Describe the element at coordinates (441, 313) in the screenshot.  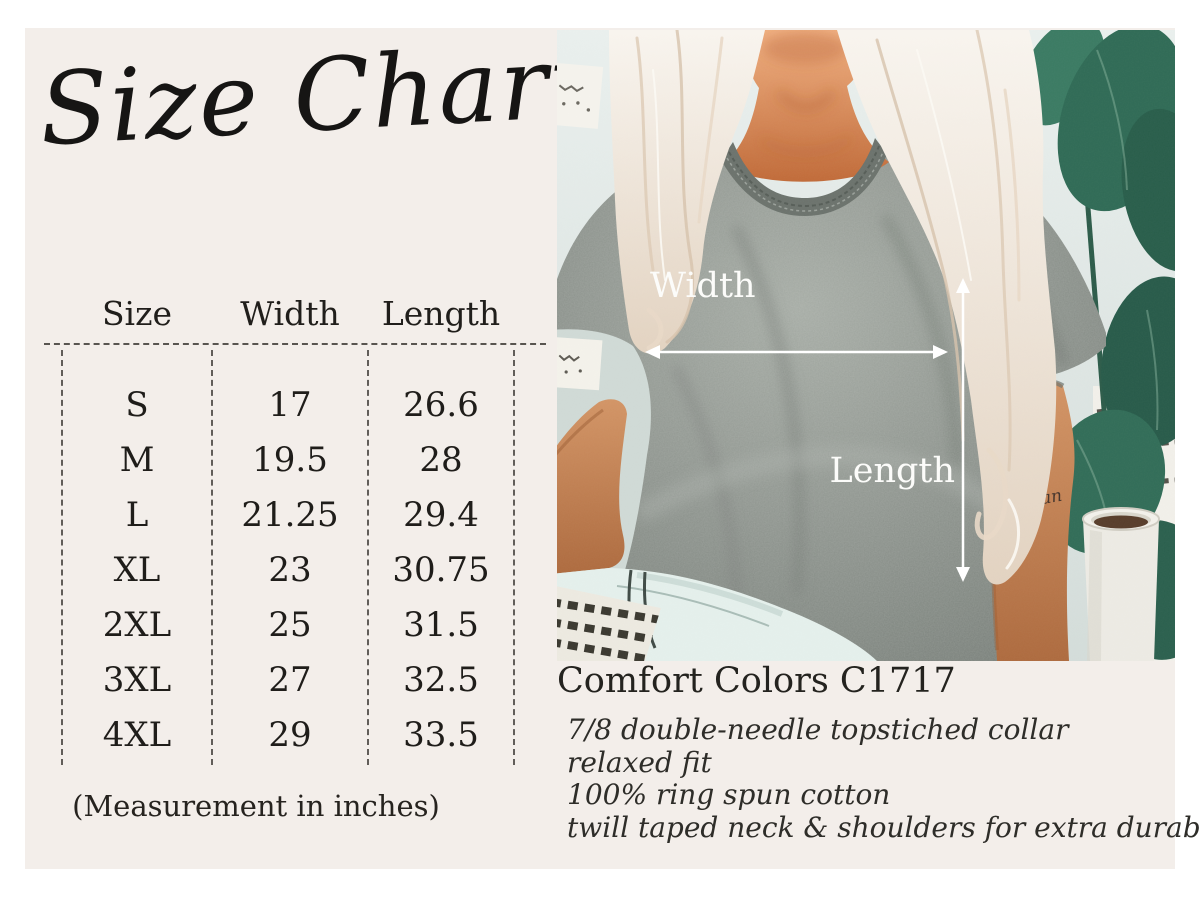
I see `col-header-length: Length` at that location.